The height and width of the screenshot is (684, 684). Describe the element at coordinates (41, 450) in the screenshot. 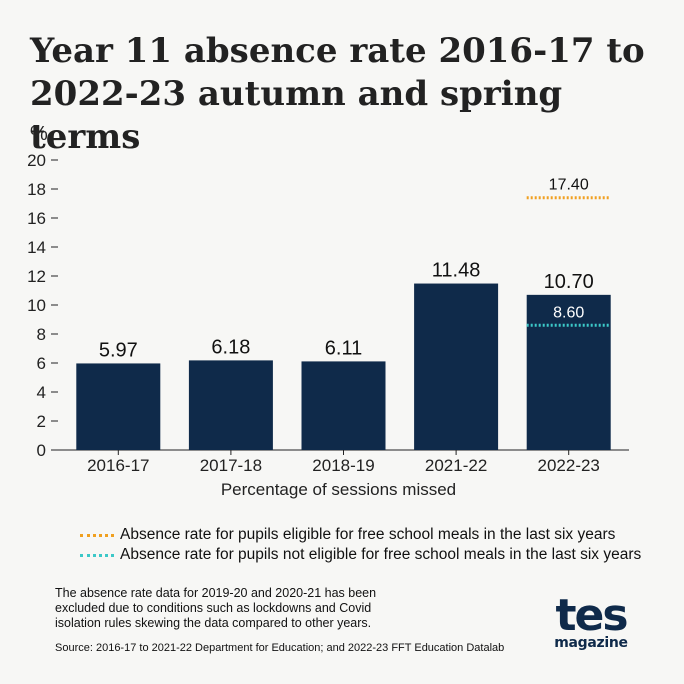

I see `y-tick-label: 0` at that location.